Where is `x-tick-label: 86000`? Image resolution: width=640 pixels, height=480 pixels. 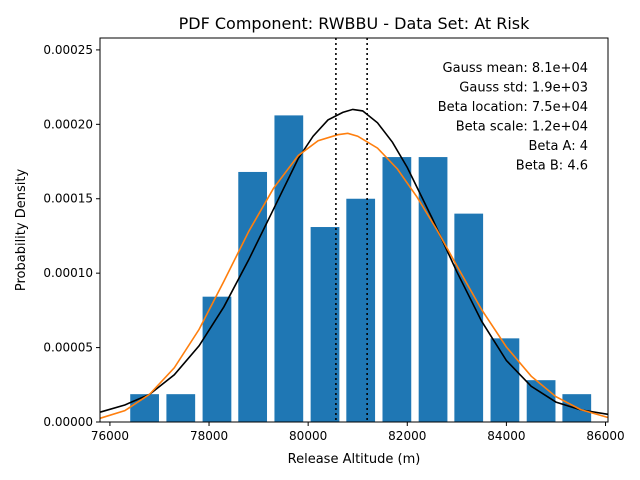 x-tick-label: 86000 is located at coordinates (605, 436).